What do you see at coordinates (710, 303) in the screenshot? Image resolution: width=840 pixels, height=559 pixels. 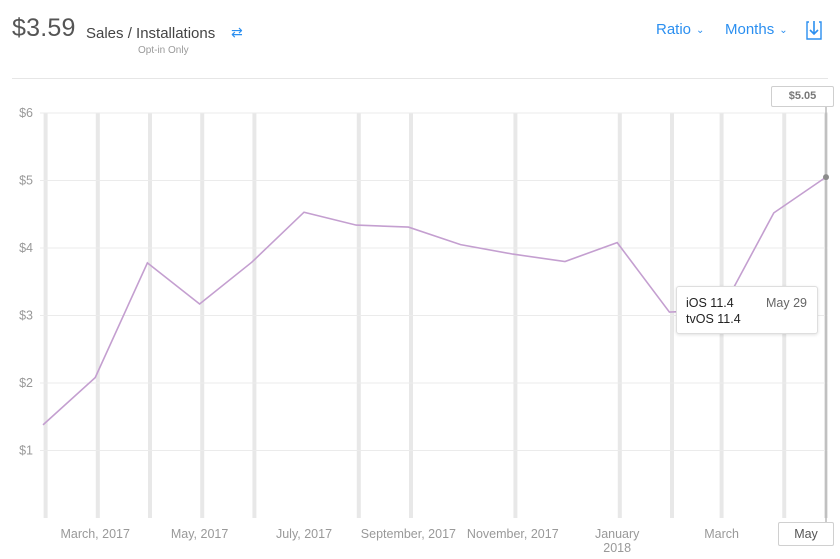 I see `tooltip-line-1: iOS 11.4` at bounding box center [710, 303].